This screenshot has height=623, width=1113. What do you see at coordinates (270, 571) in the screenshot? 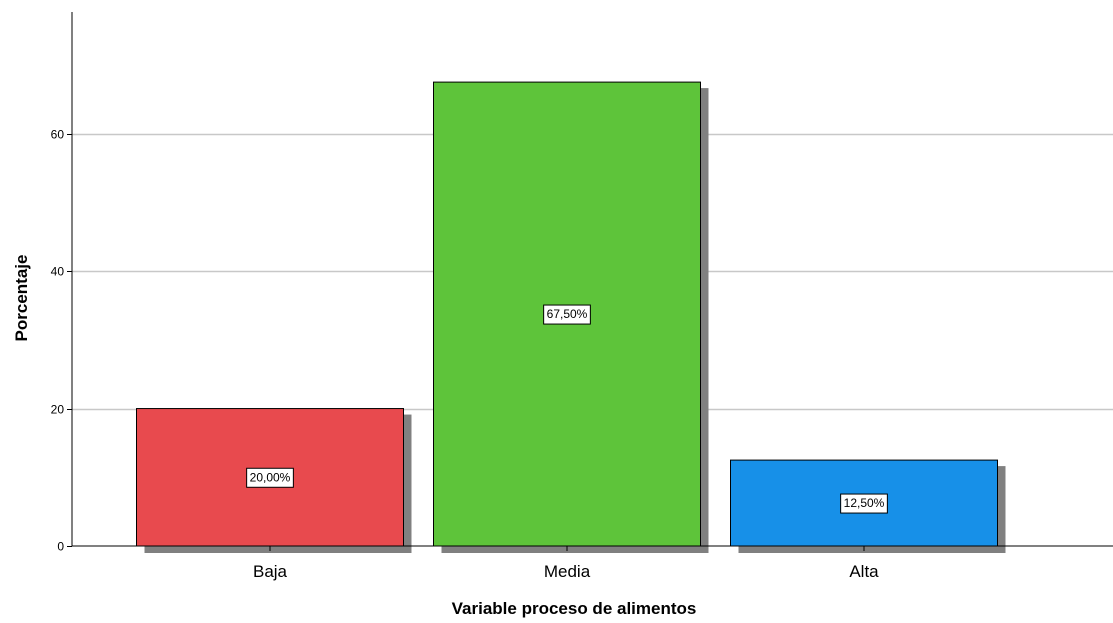
I see `x-tick-label: Baja` at bounding box center [270, 571].